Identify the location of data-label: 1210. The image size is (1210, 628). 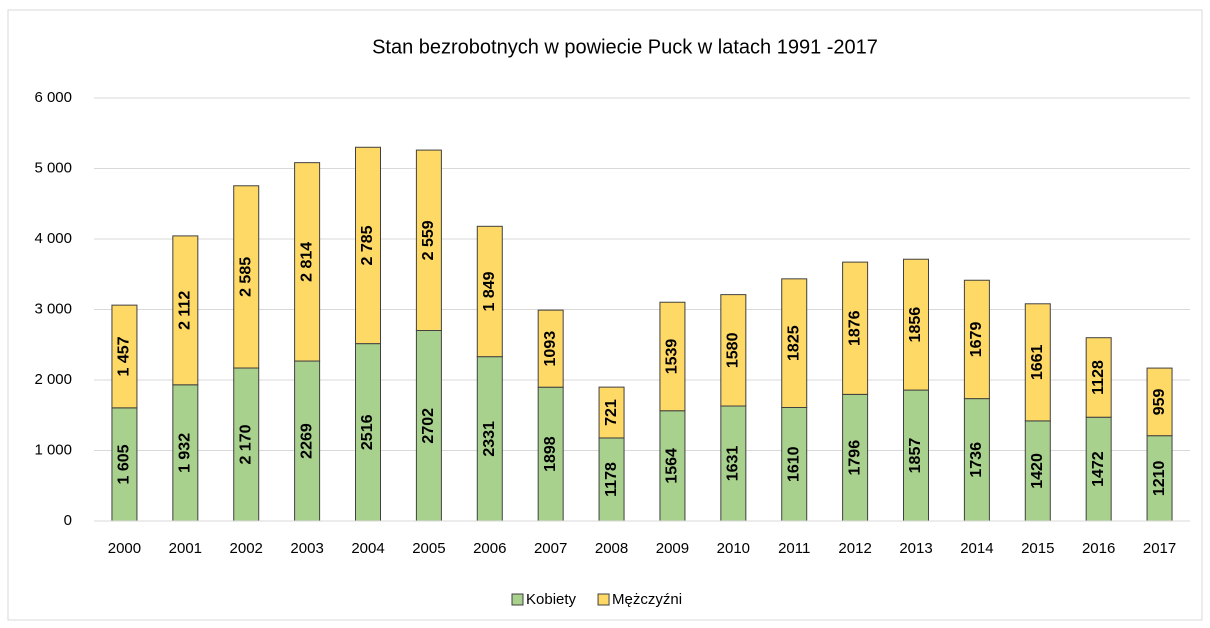
(1159, 478).